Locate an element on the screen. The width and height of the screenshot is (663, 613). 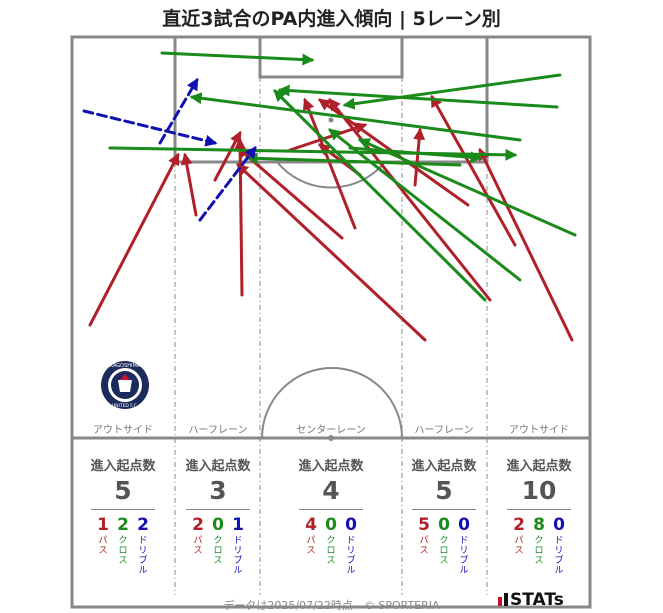
footer-credit: データは2025/07/22時点 © SPORTERIA is located at coordinates (331, 605).